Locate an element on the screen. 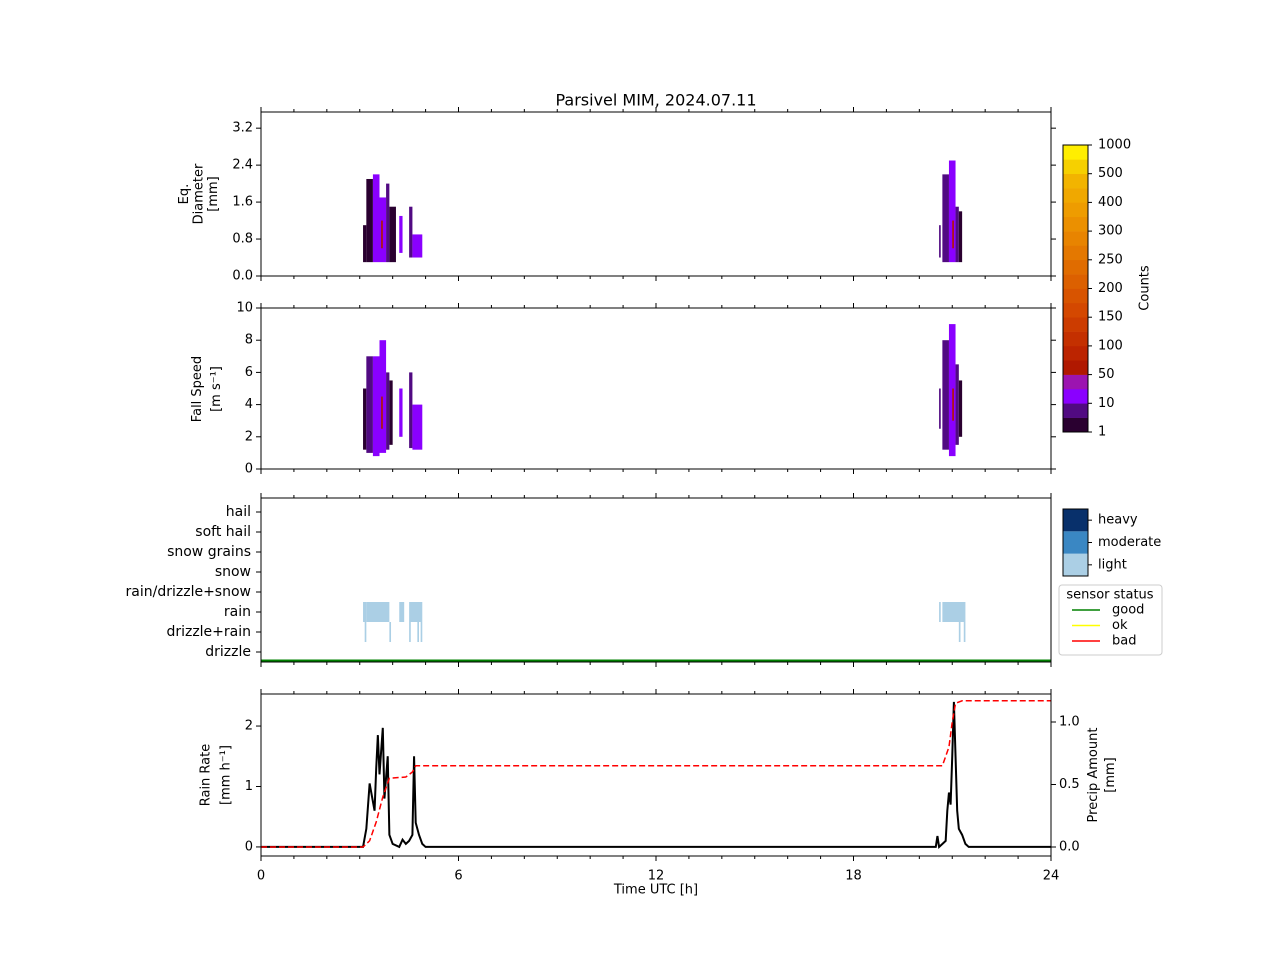 The width and height of the screenshot is (1280, 960). legend-title: sensor status is located at coordinates (1109, 595).